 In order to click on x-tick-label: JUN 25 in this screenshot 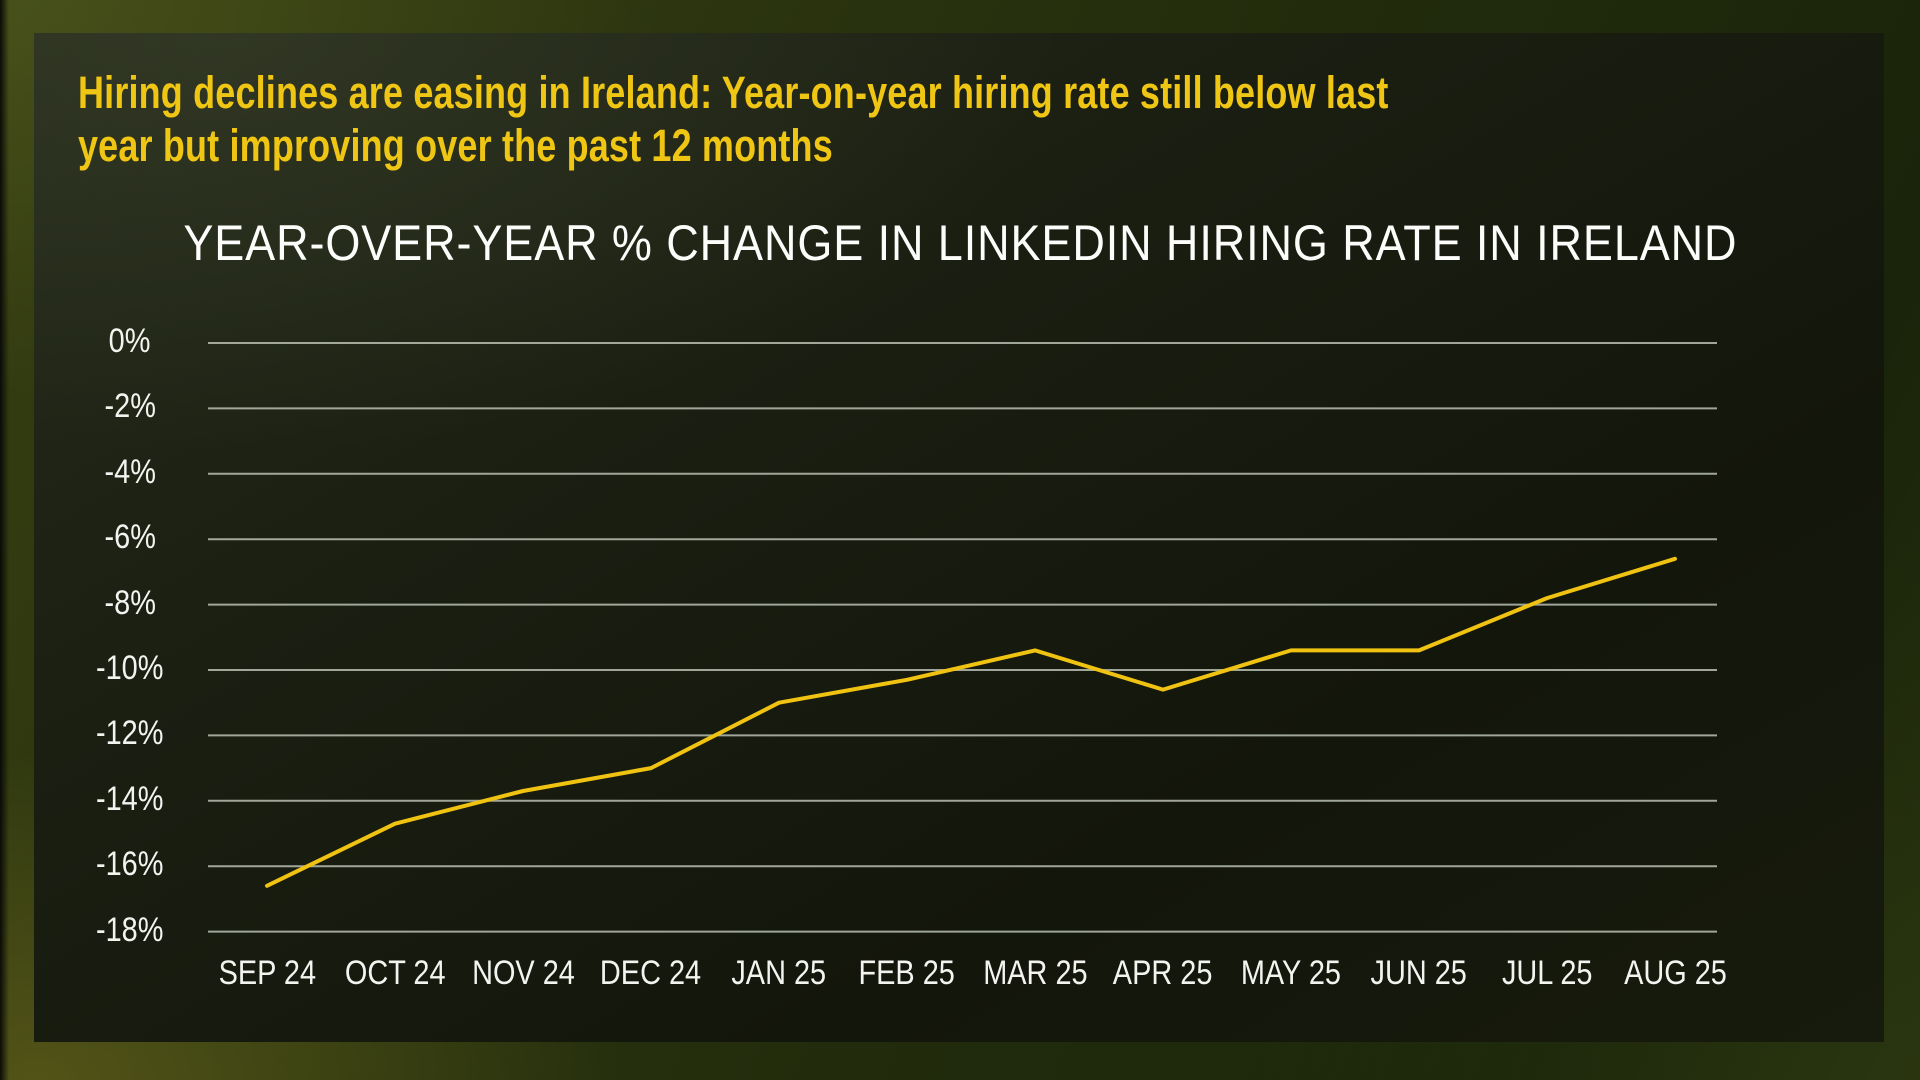, I will do `click(1419, 973)`.